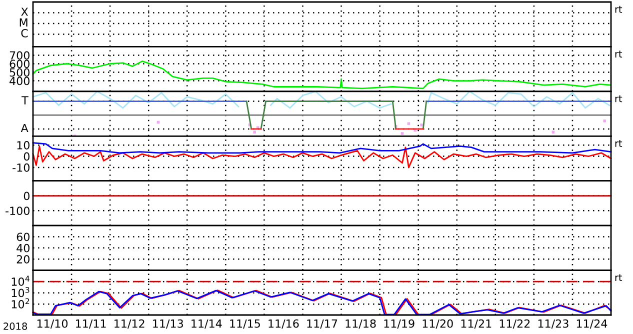 The width and height of the screenshot is (633, 334). What do you see at coordinates (245, 324) in the screenshot?
I see `x-tick-label: 11/15` at bounding box center [245, 324].